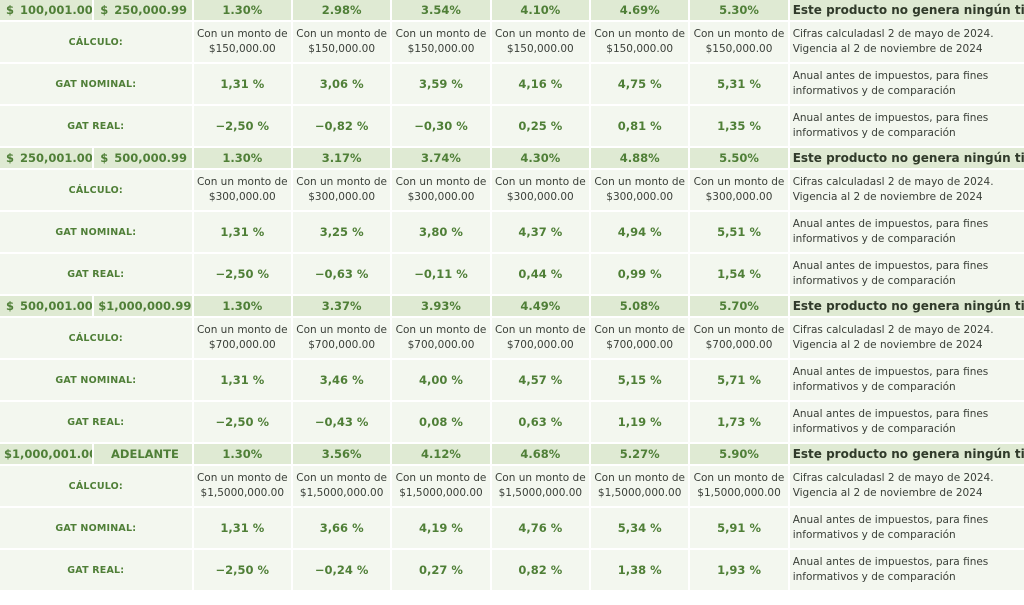 Image resolution: width=1024 pixels, height=605 pixels. I want to click on gat-real-cell: 1,19 %, so click(640, 422).